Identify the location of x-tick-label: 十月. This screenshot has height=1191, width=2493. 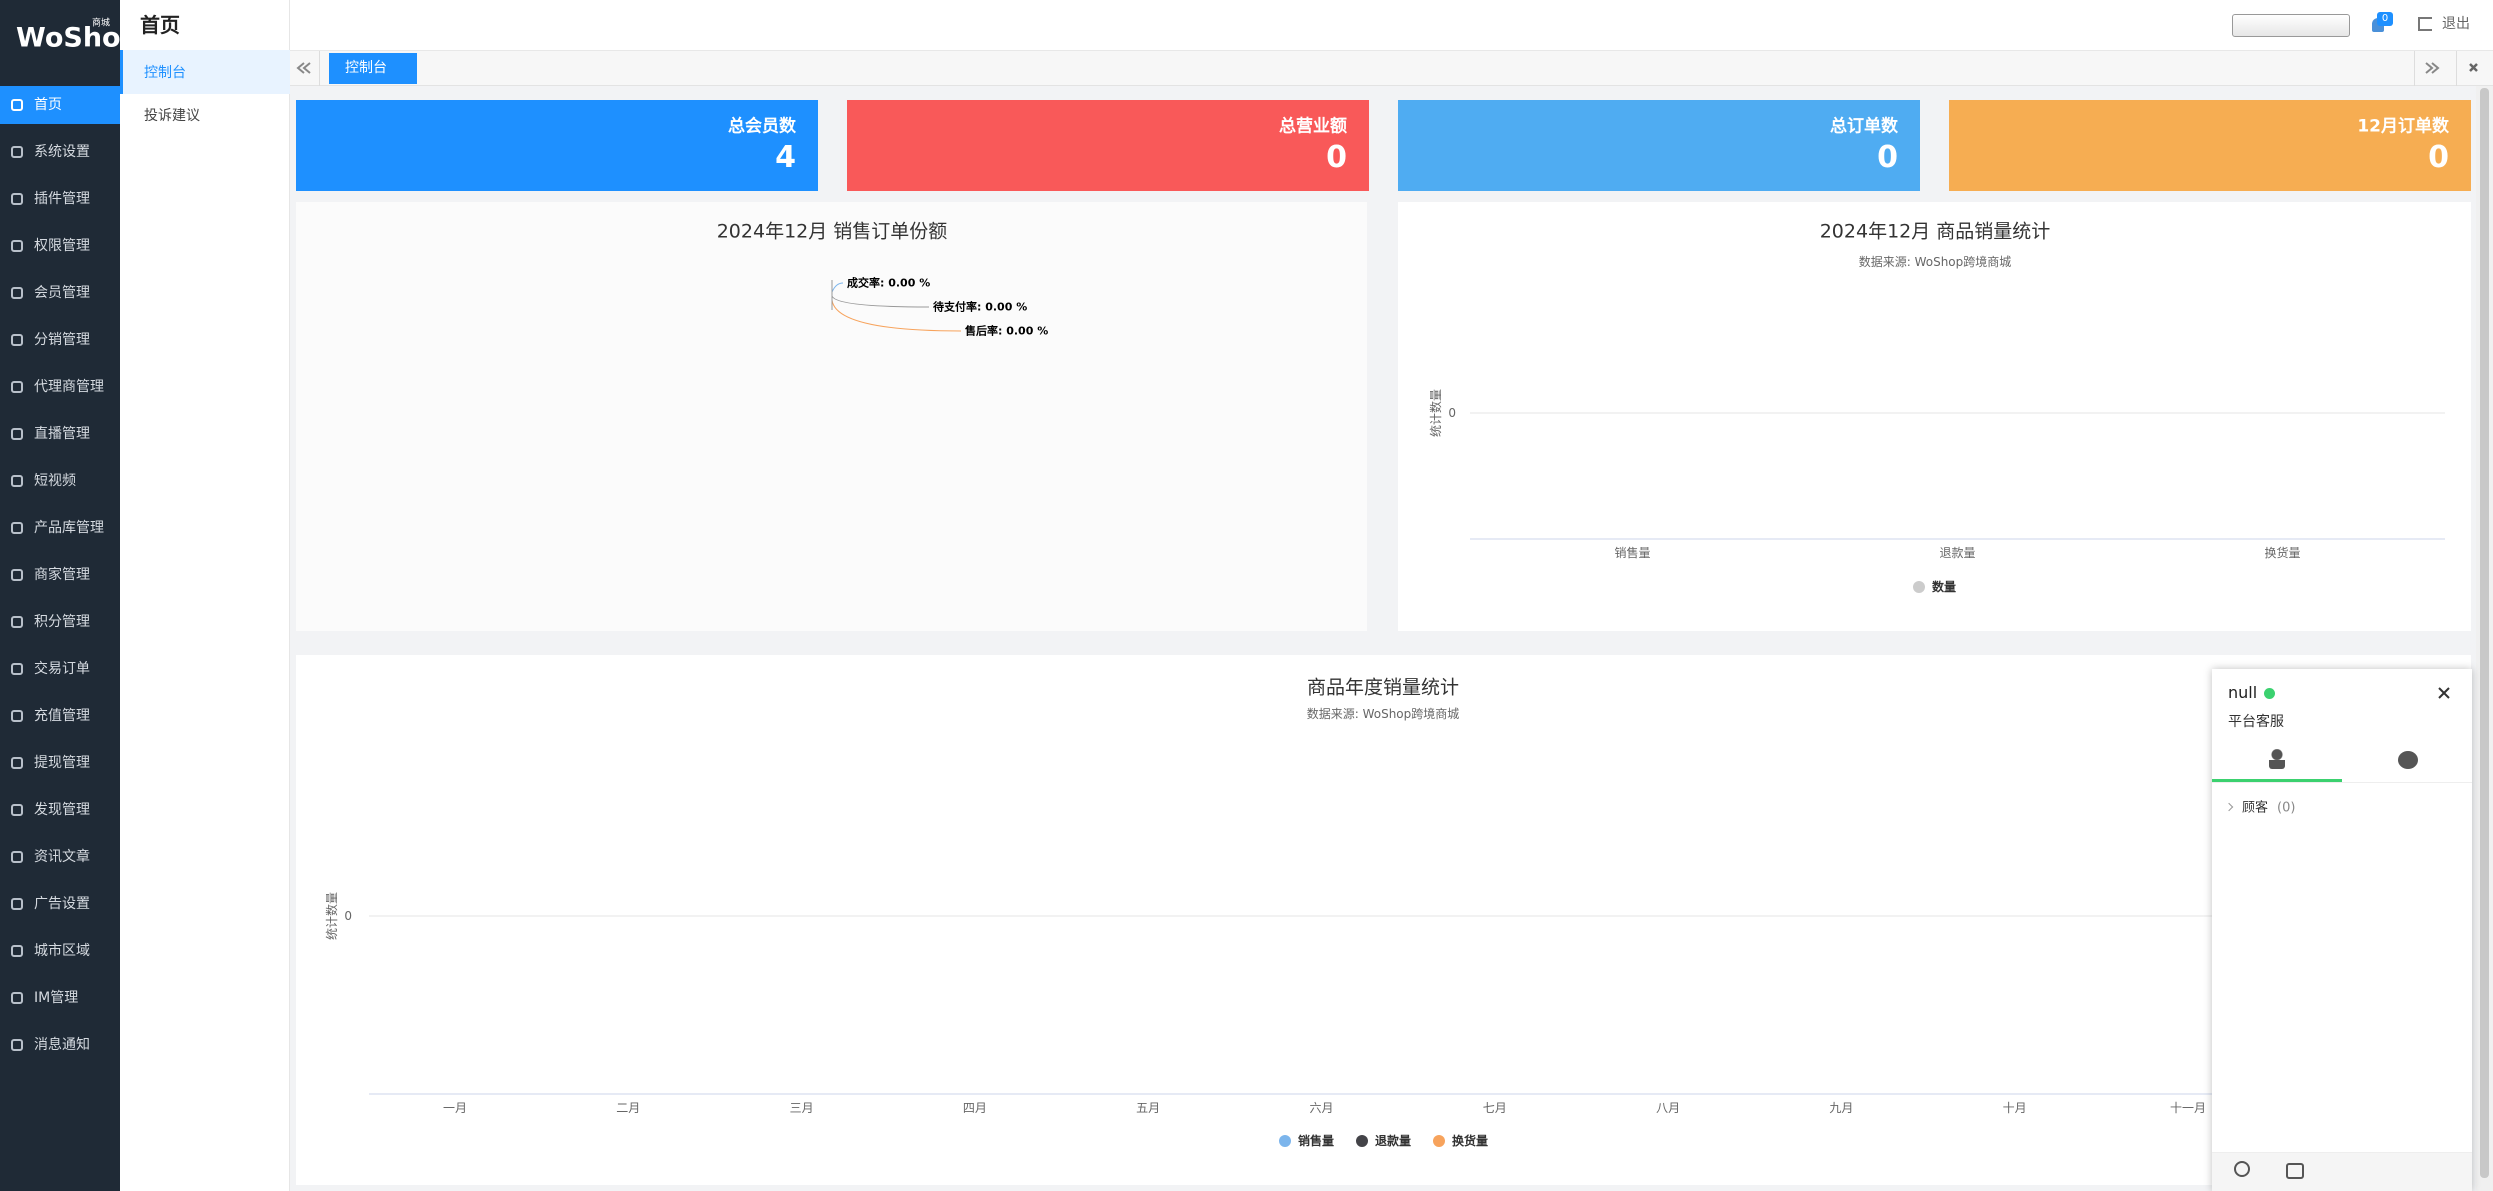
(2014, 1108).